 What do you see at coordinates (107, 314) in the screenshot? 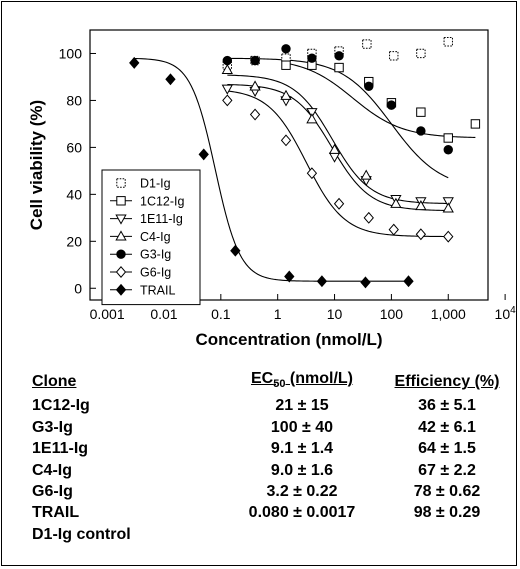
I see `x-tick-label: 0.001` at bounding box center [107, 314].